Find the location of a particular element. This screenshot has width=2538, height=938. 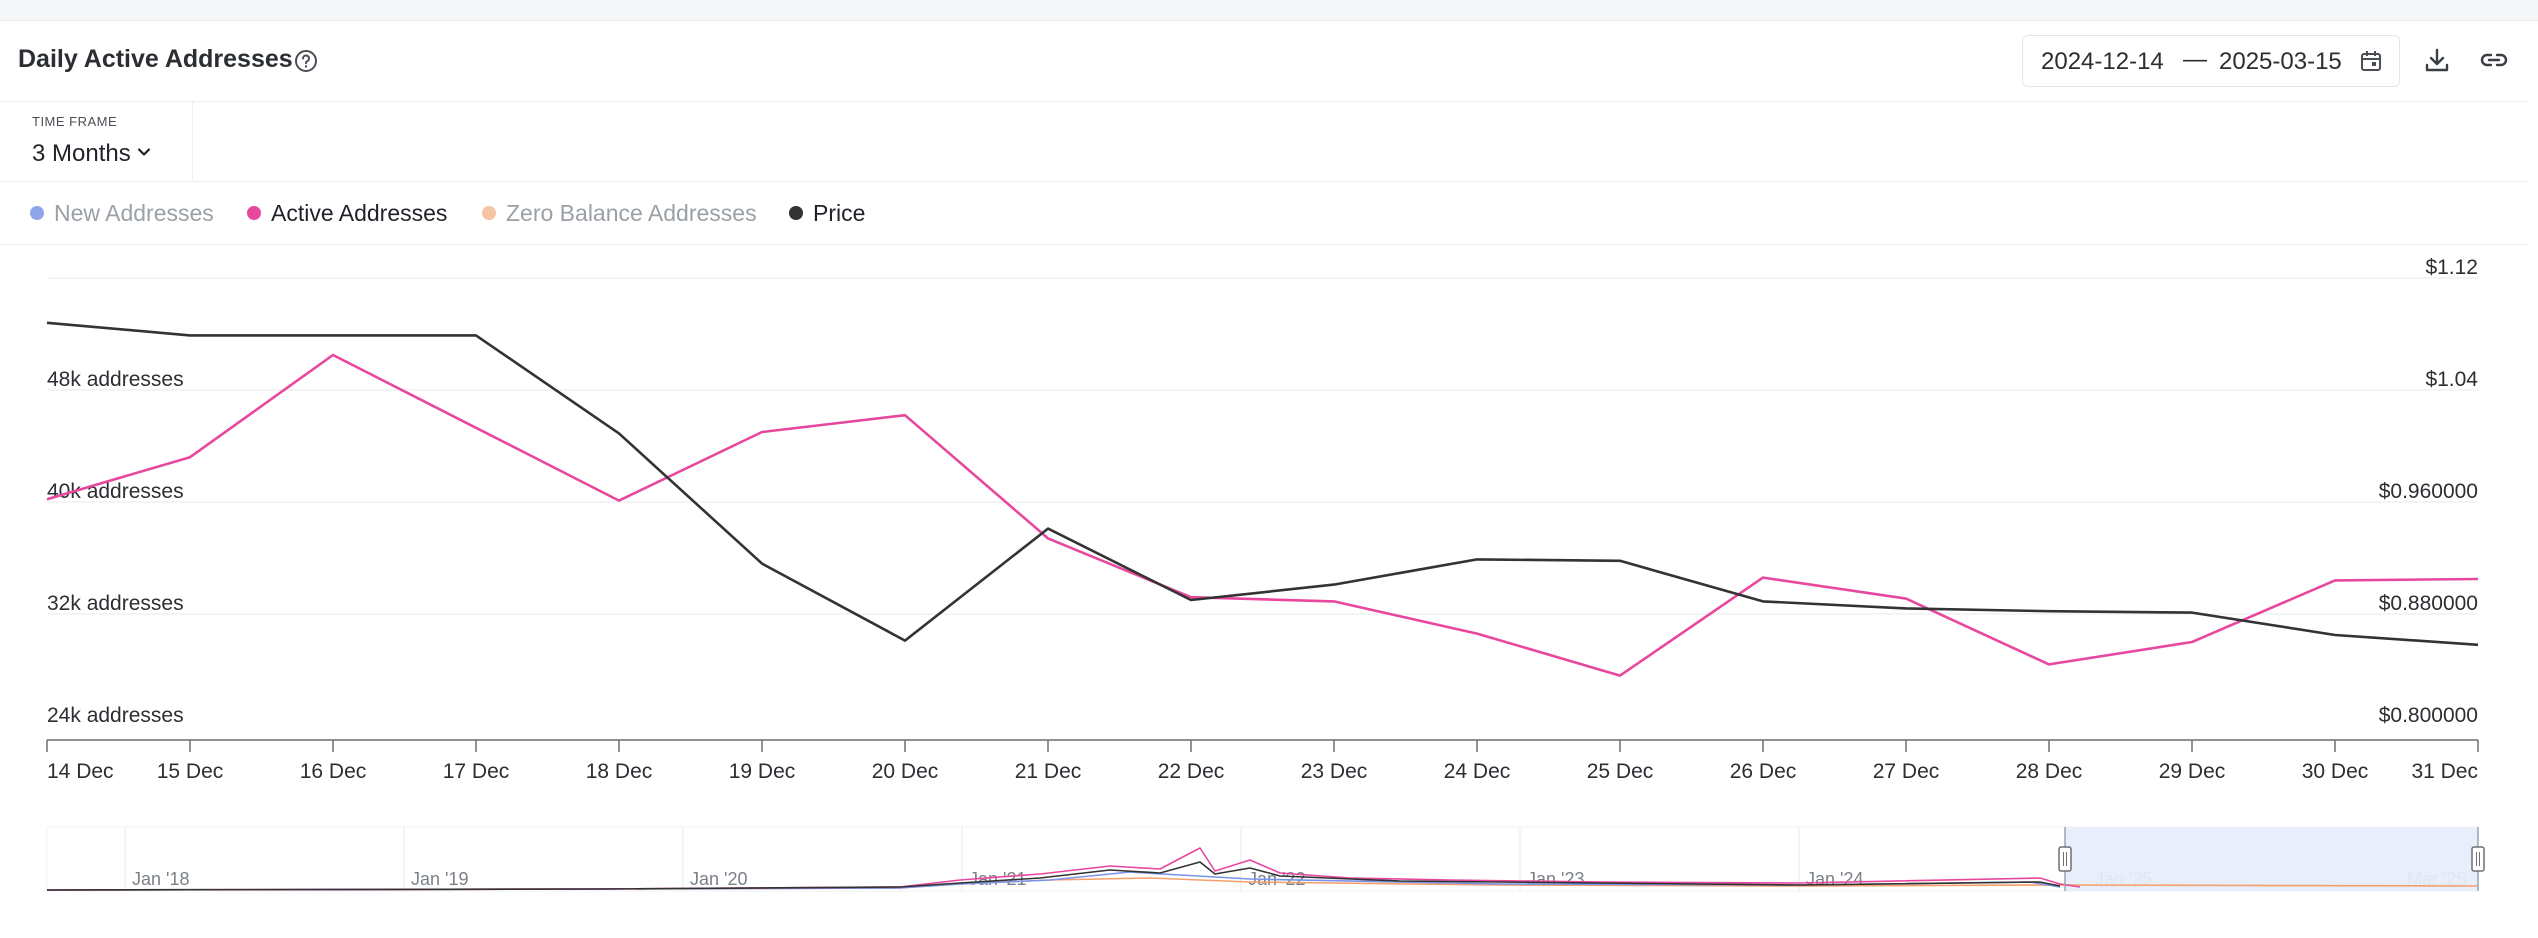

navigator-series-price is located at coordinates (1053, 876).